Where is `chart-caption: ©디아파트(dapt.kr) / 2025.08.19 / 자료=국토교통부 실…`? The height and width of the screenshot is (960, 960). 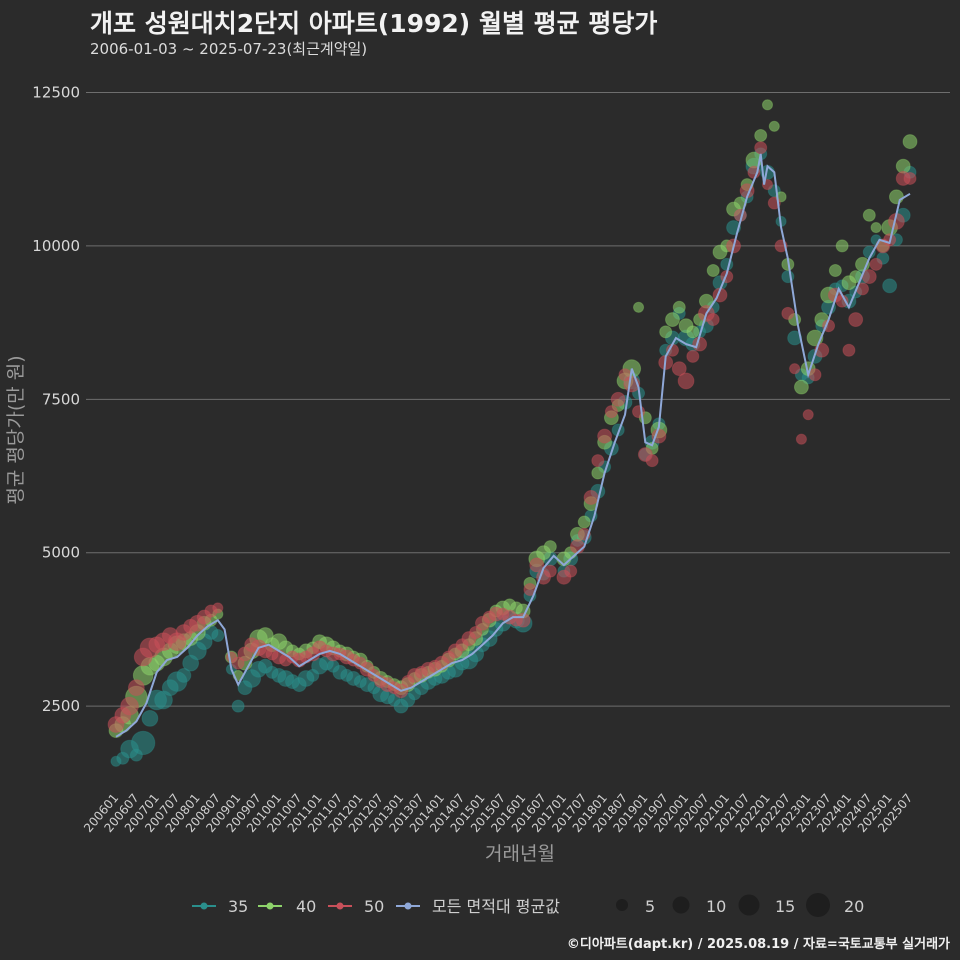 chart-caption: ©디아파트(dapt.kr) / 2025.08.19 / 자료=국토교통부 실… is located at coordinates (758, 944).